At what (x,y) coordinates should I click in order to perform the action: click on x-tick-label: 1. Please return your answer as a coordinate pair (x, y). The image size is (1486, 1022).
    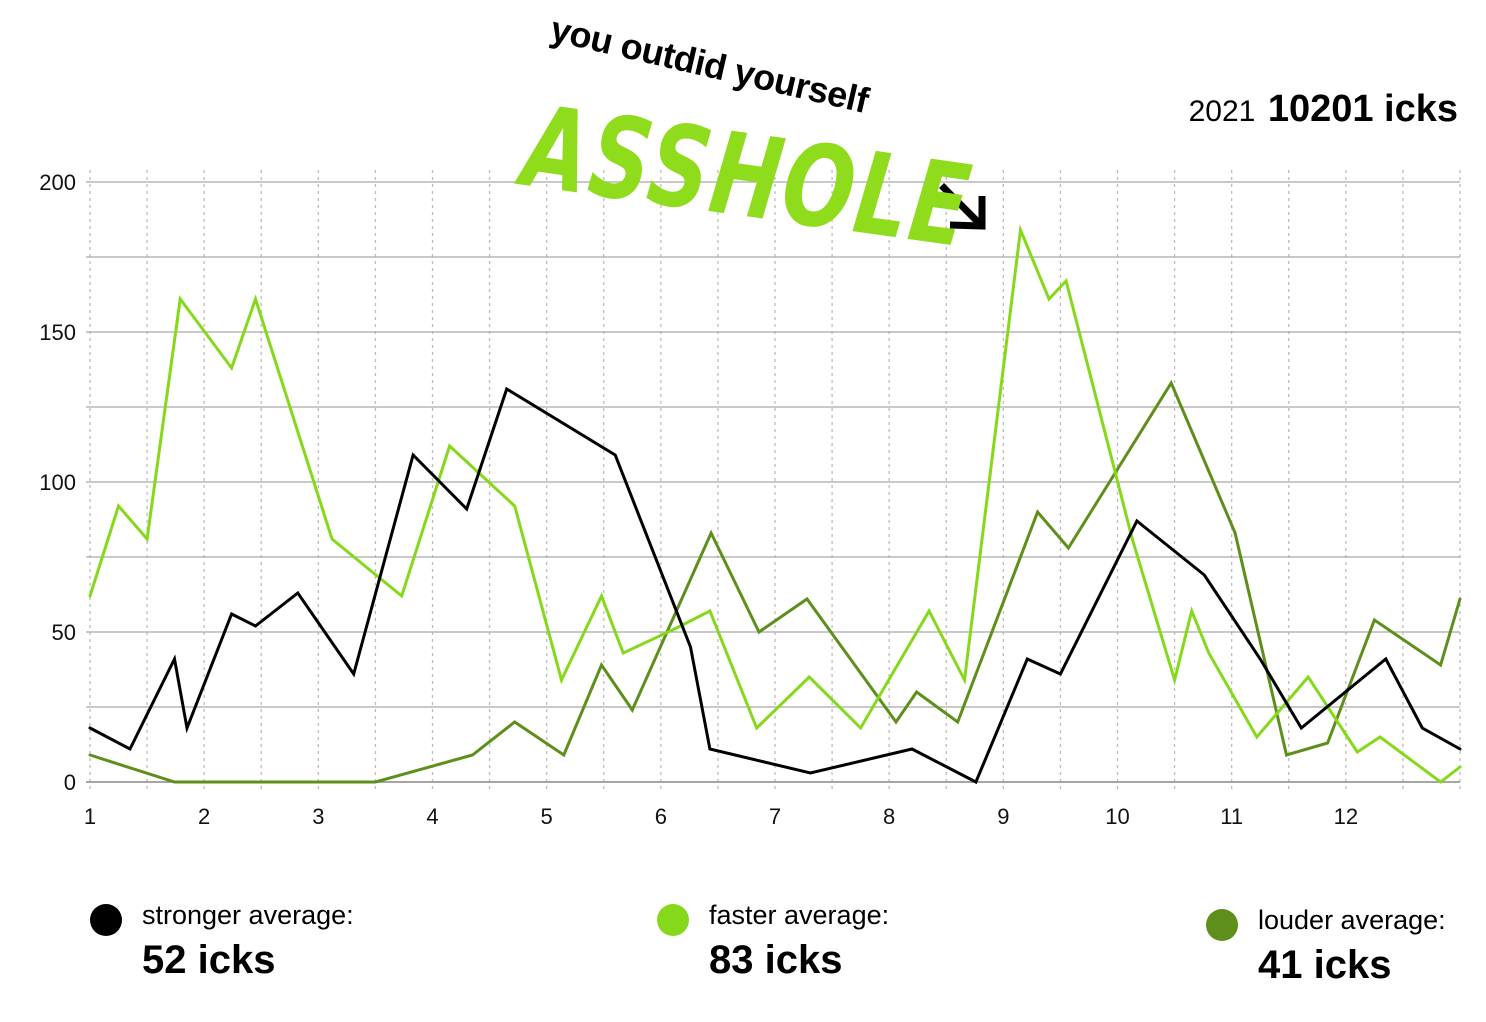
    Looking at the image, I should click on (90, 816).